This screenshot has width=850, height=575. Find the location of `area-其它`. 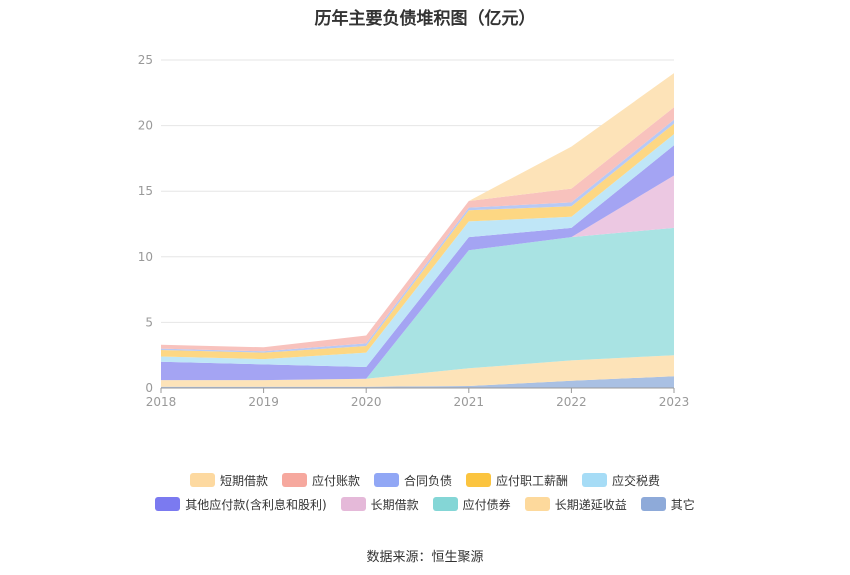

area-其它 is located at coordinates (417, 382).